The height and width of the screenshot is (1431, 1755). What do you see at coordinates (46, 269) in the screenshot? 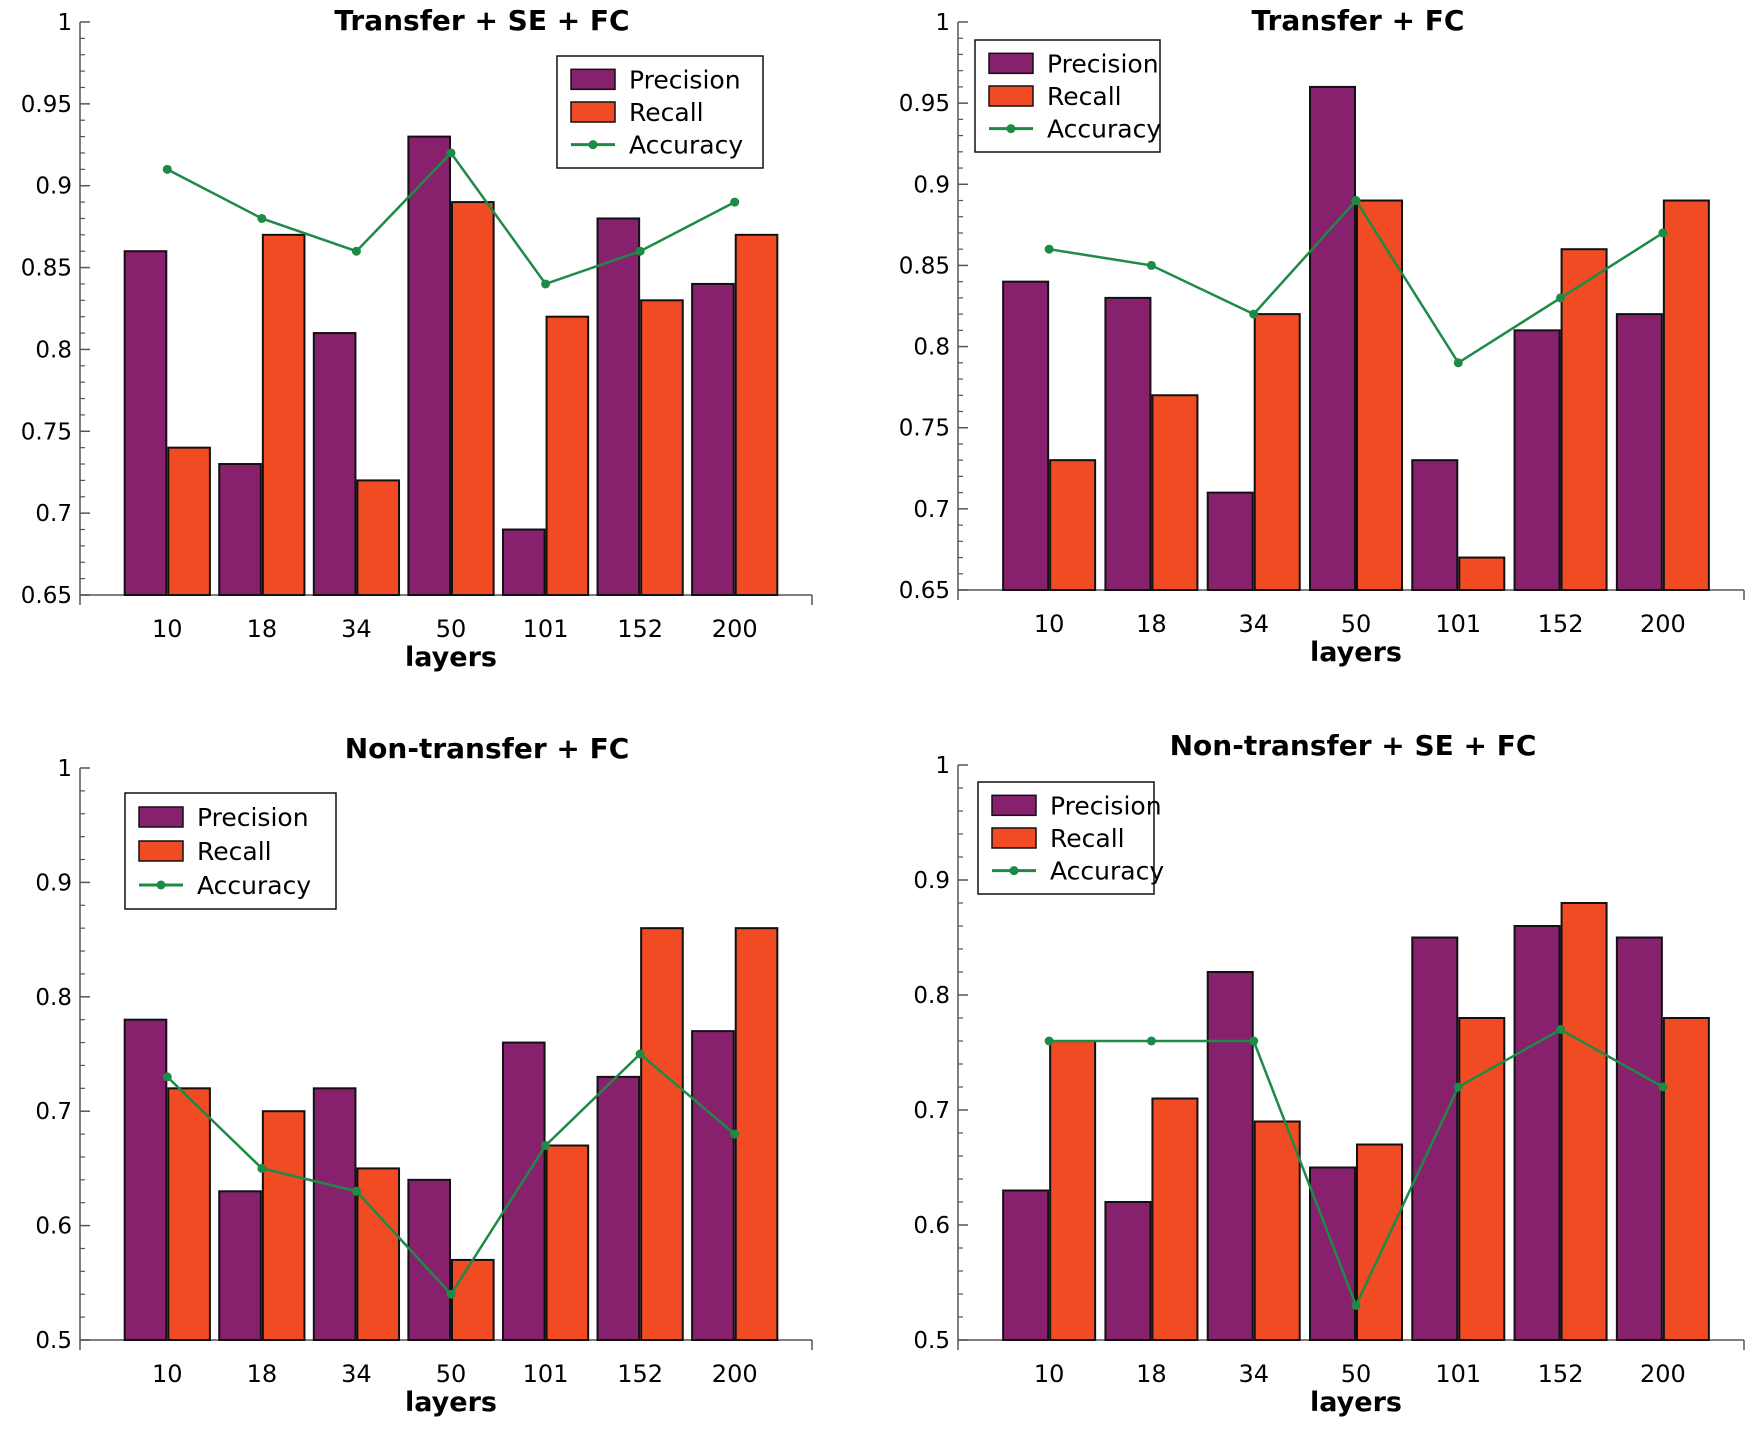
I see `y-tick-label: 0.85` at bounding box center [46, 269].